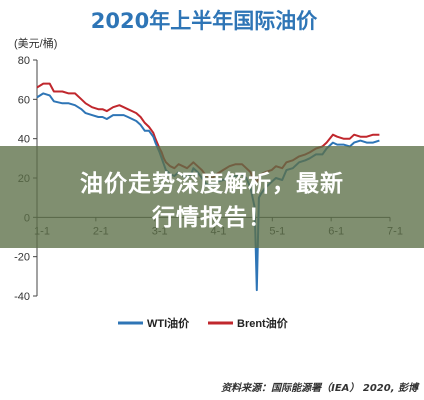 Image resolution: width=424 pixels, height=400 pixels. What do you see at coordinates (168, 323) in the screenshot?
I see `legend-label-wti: WTI油价` at bounding box center [168, 323].